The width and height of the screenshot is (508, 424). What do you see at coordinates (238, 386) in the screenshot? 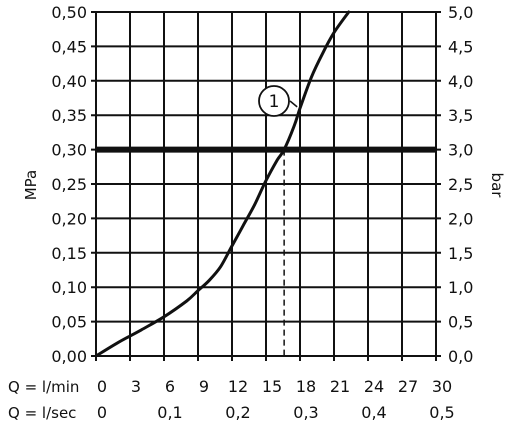
I see `x-lmin-tick-label: 12` at bounding box center [238, 386].